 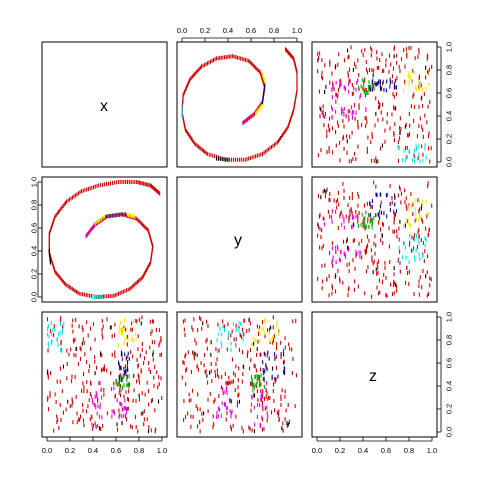 I want to click on panel-z-vs-z, so click(x=374, y=374).